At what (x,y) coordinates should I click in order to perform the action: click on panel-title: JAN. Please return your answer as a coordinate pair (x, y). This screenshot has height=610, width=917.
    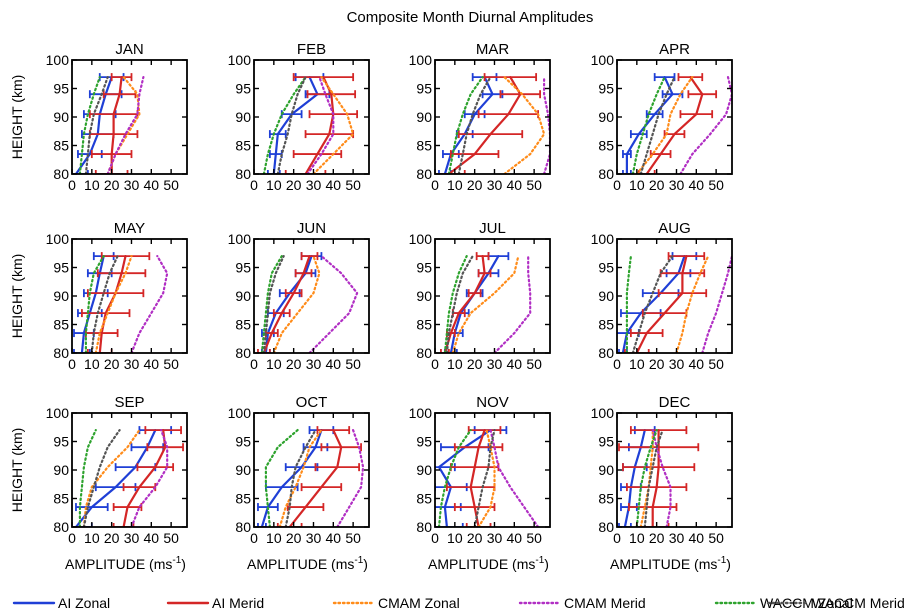
    Looking at the image, I should click on (129, 49).